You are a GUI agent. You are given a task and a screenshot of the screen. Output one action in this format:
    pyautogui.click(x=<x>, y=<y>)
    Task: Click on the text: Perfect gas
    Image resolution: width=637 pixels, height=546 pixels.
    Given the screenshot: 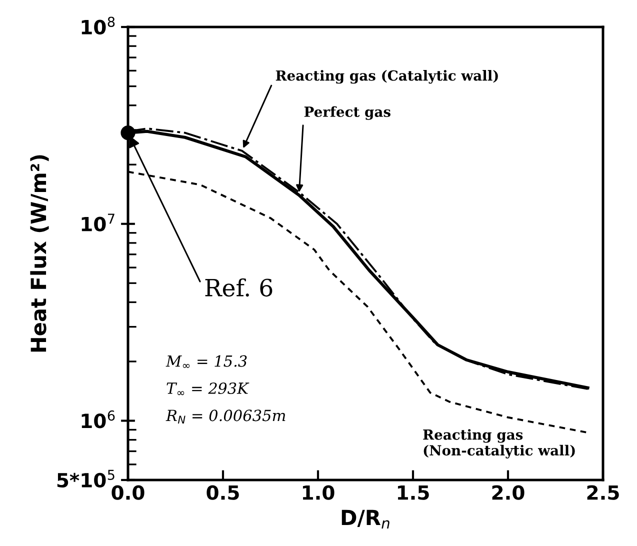 What is the action you would take?
    pyautogui.click(x=347, y=113)
    